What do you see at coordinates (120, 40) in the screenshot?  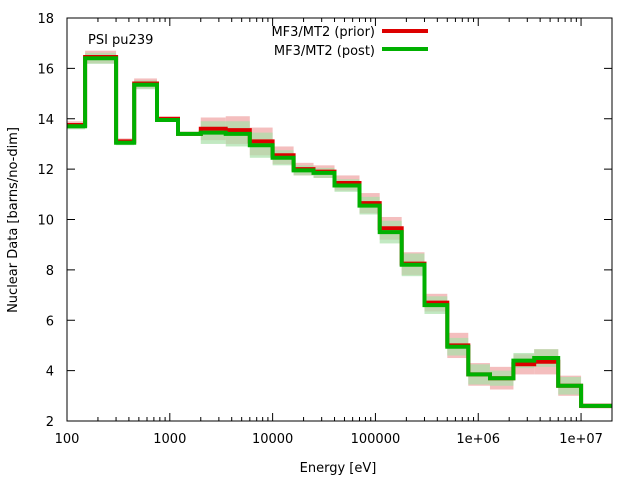 I see `chart-title: PSI pu239` at bounding box center [120, 40].